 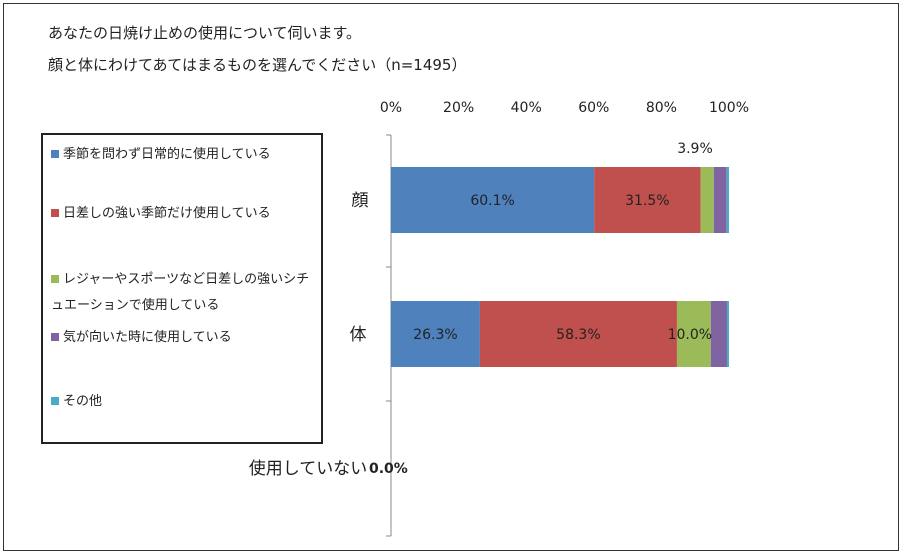 I want to click on legend-item-leisure: レジャーやスポーツなど日差しの強いシチュエーションで使用している, so click(x=185, y=293).